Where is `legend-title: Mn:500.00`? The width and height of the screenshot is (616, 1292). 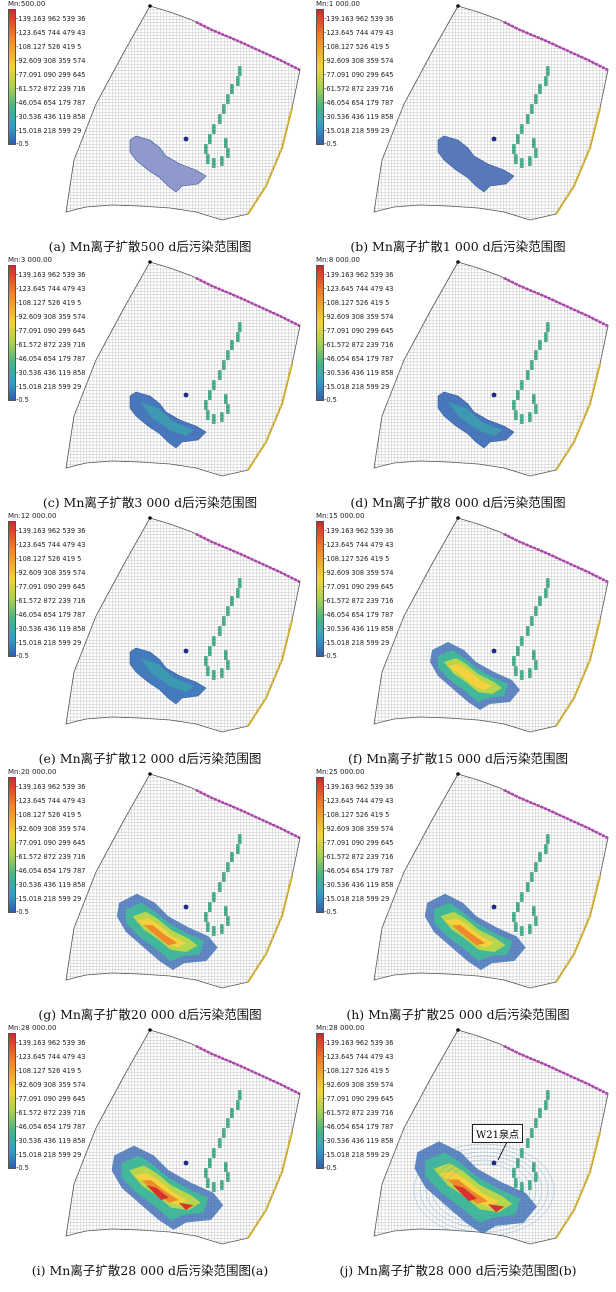
legend-title: Mn:500.00 is located at coordinates (27, 4).